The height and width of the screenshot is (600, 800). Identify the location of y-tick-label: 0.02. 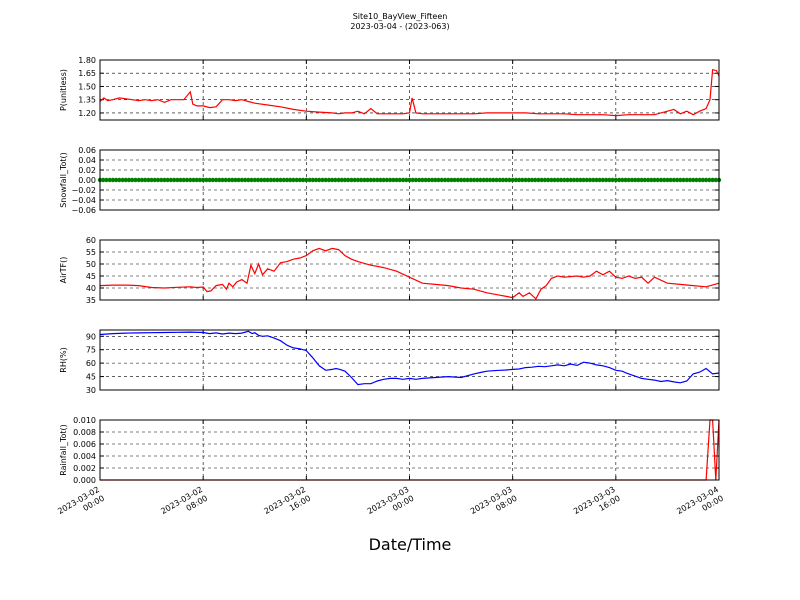
(87, 170).